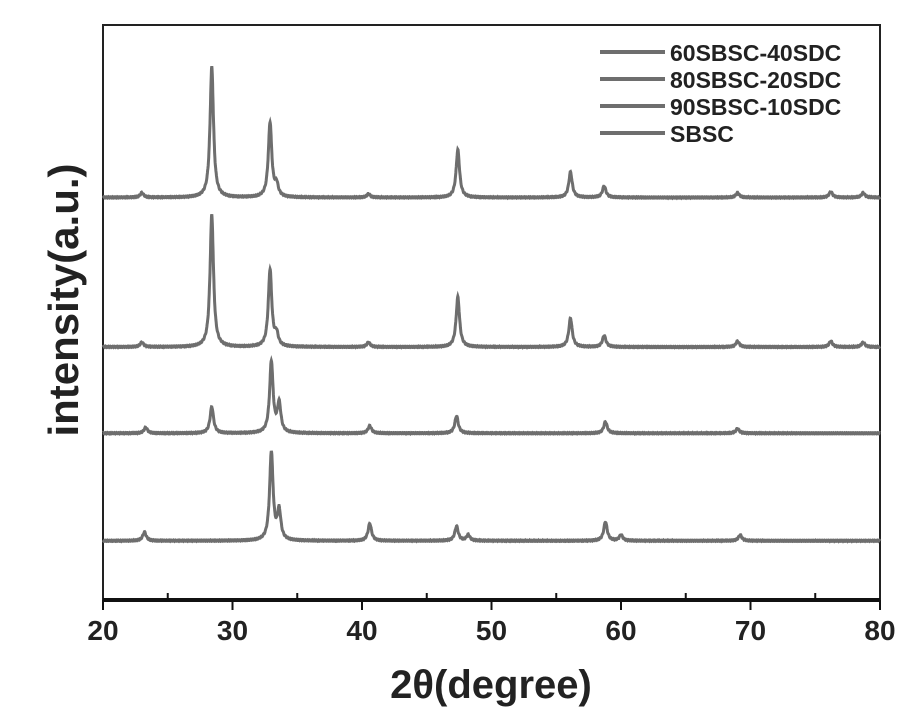  Describe the element at coordinates (620, 630) in the screenshot. I see `x-tick-label: 60` at that location.